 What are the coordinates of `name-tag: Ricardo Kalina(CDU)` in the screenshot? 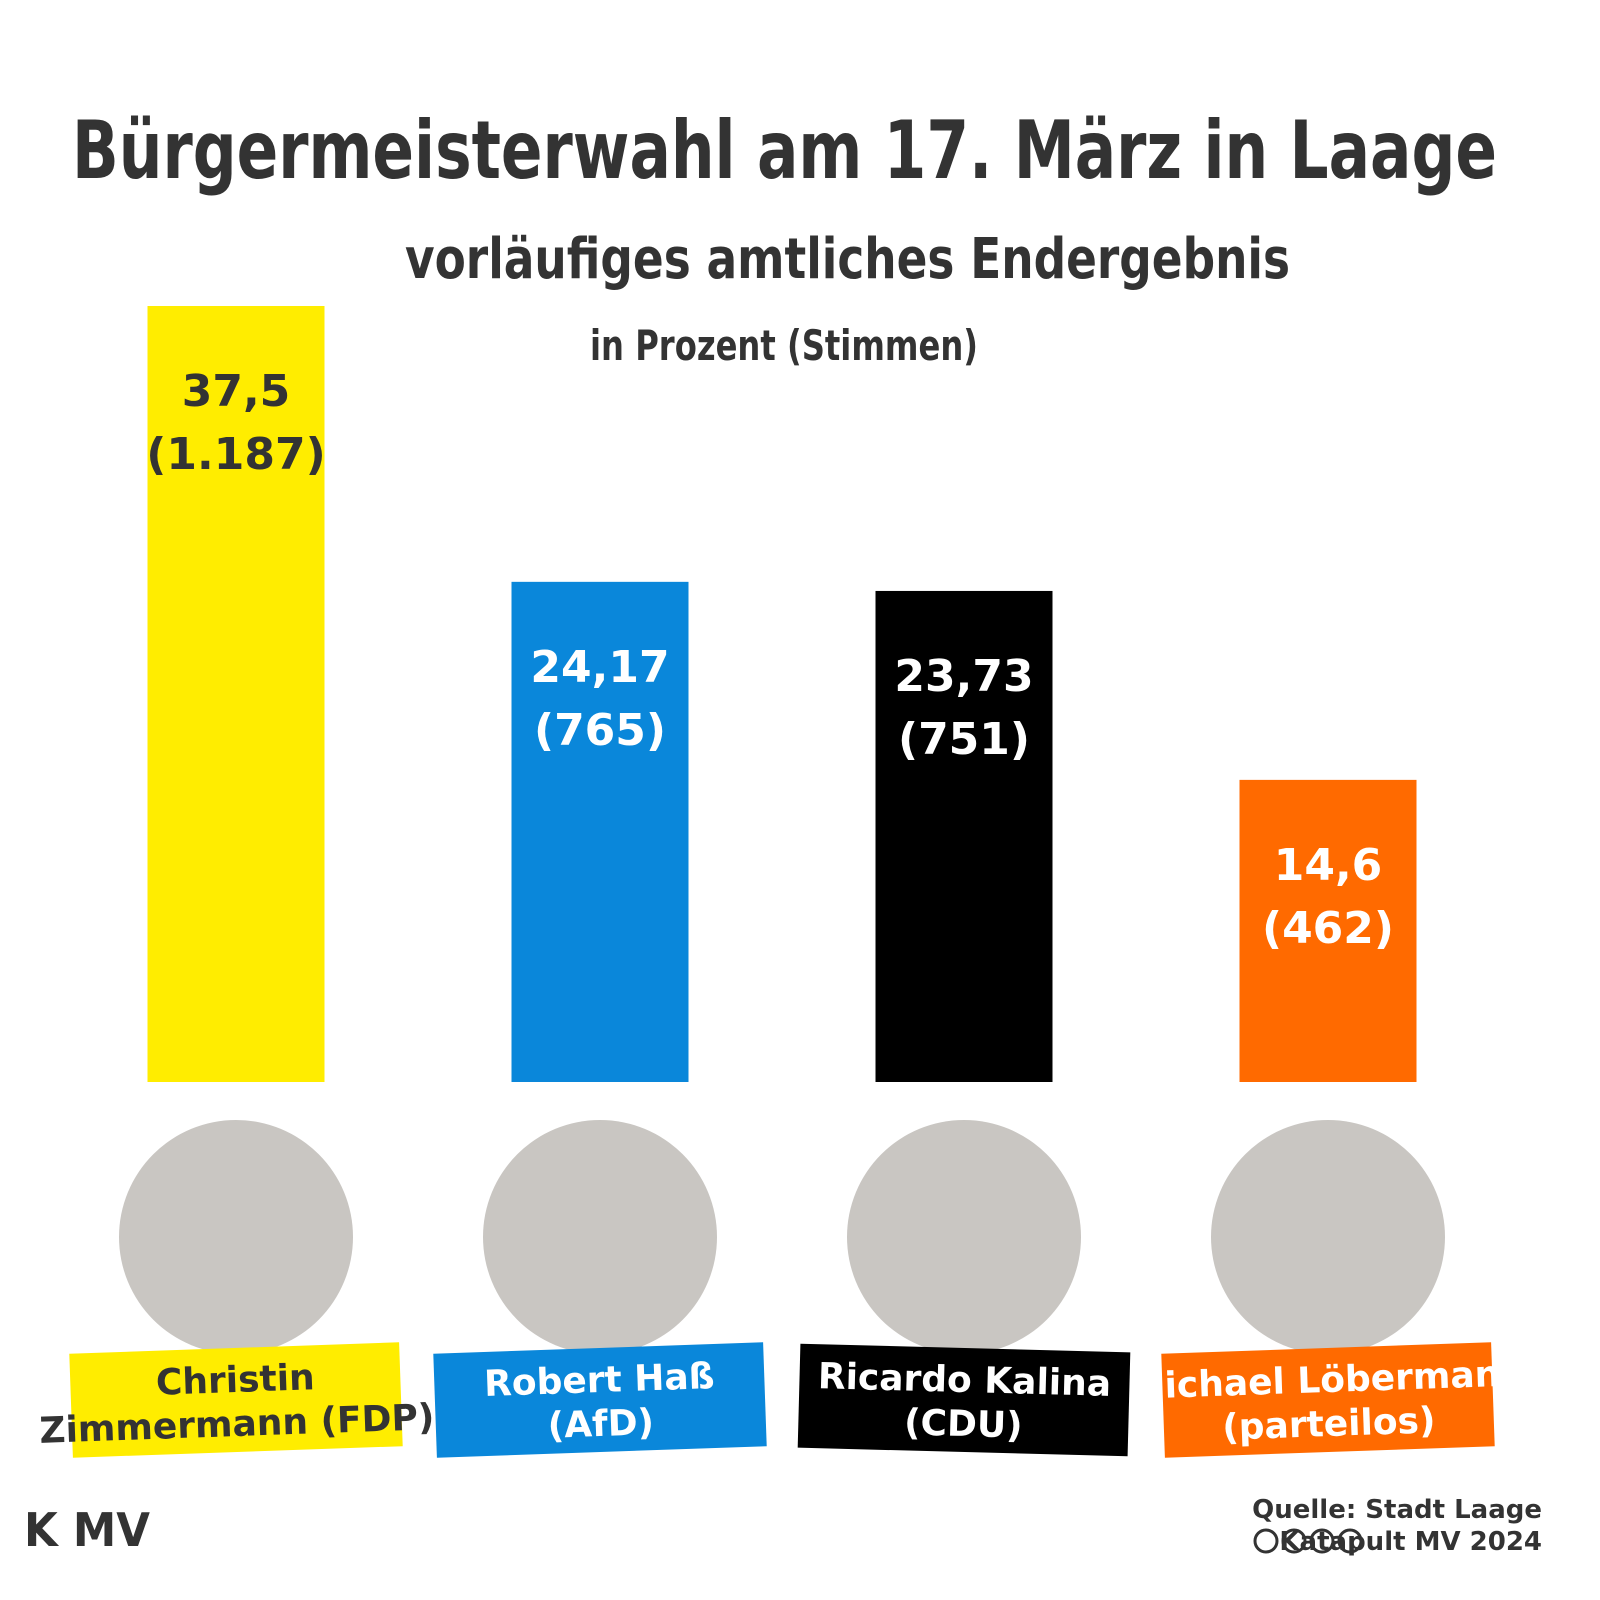 It's located at (964, 1400).